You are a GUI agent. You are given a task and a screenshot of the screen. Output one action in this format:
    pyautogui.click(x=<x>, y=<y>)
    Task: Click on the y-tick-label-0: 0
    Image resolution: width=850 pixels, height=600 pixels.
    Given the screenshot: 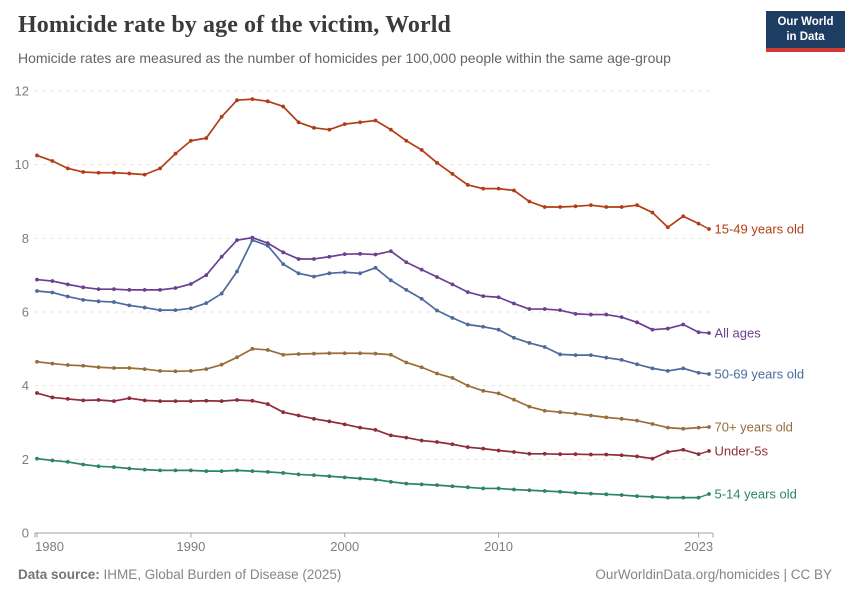 What is the action you would take?
    pyautogui.click(x=25, y=533)
    